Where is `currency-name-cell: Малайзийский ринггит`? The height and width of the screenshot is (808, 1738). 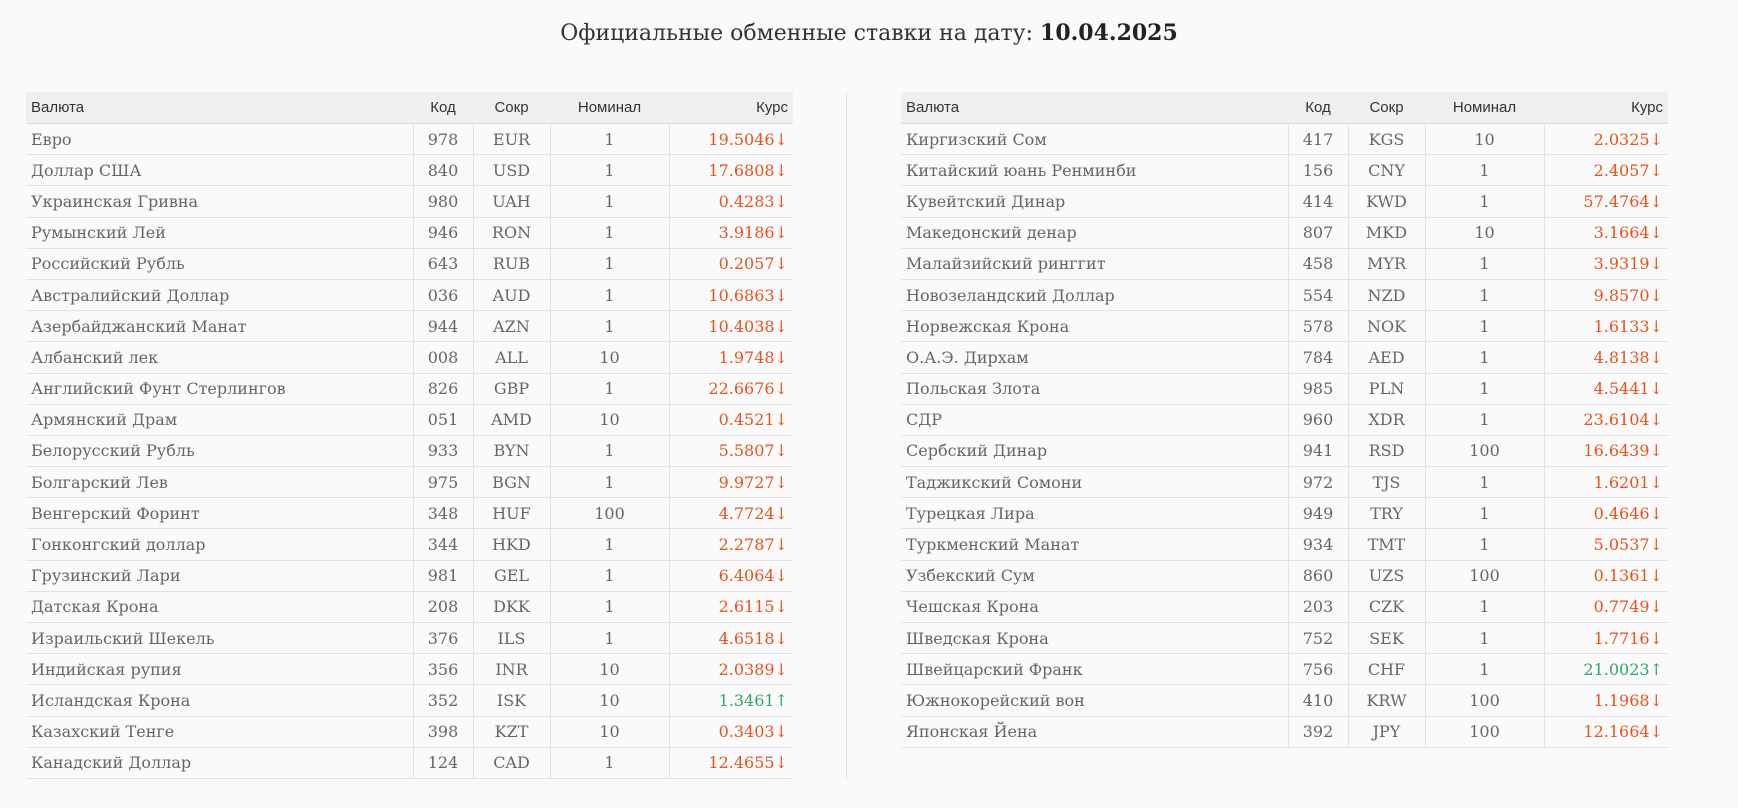
currency-name-cell: Малайзийский ринггит is located at coordinates (1094, 264).